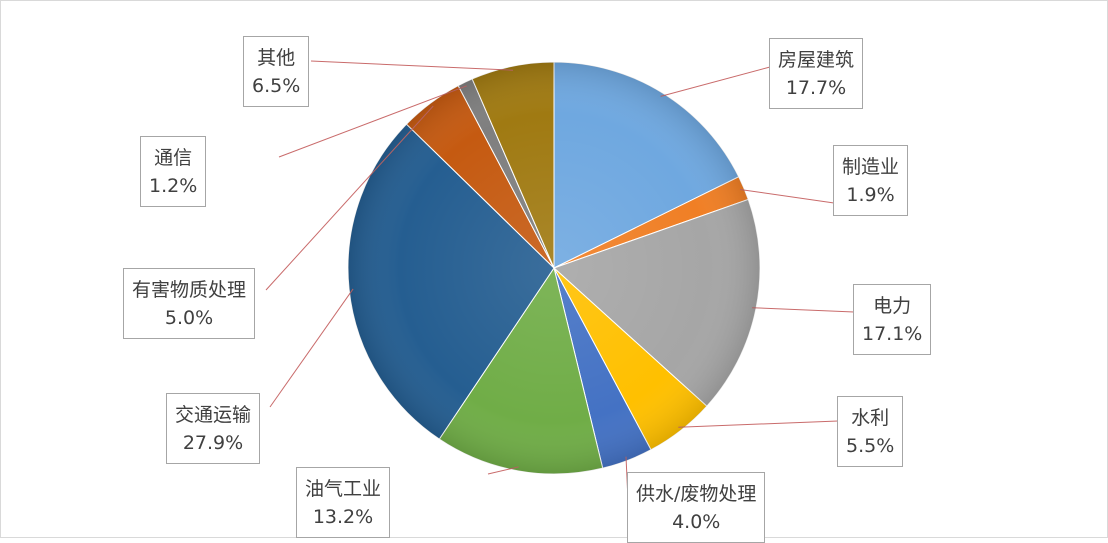  Describe the element at coordinates (871, 167) in the screenshot. I see `label-manufacturing-name: 制造业` at that location.